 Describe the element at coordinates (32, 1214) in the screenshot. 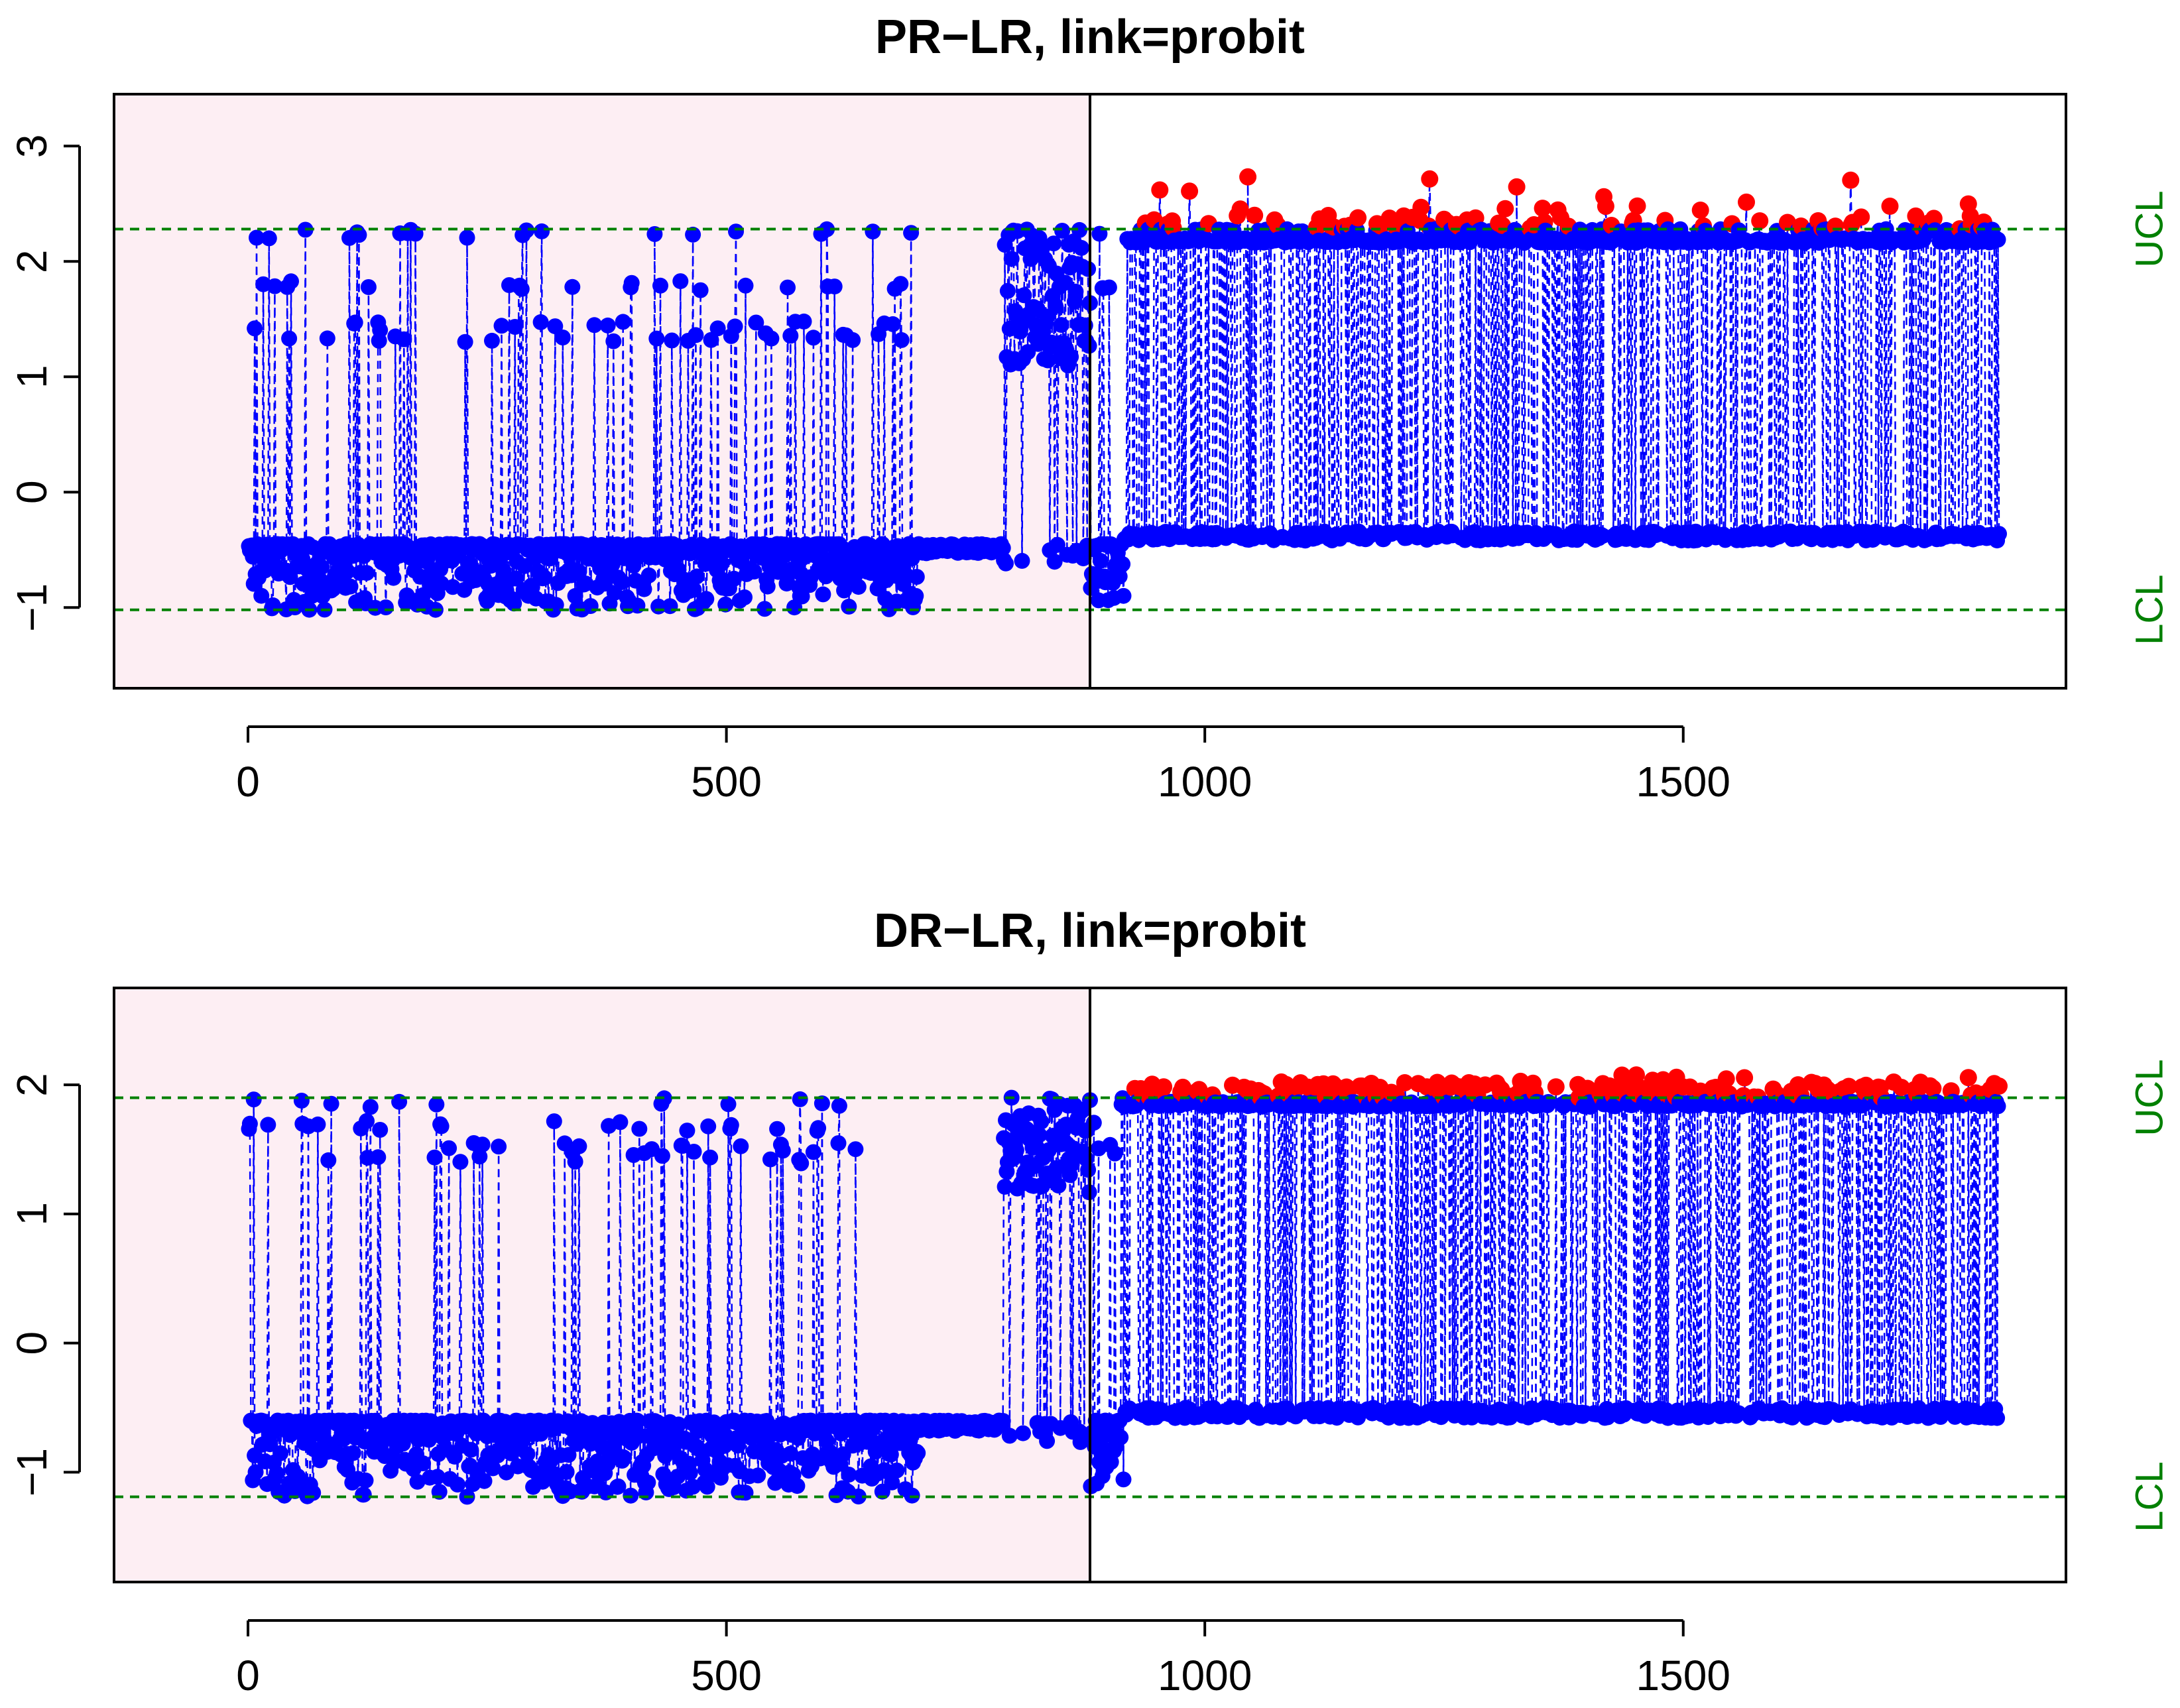

I see `y-tick-label: 1` at that location.